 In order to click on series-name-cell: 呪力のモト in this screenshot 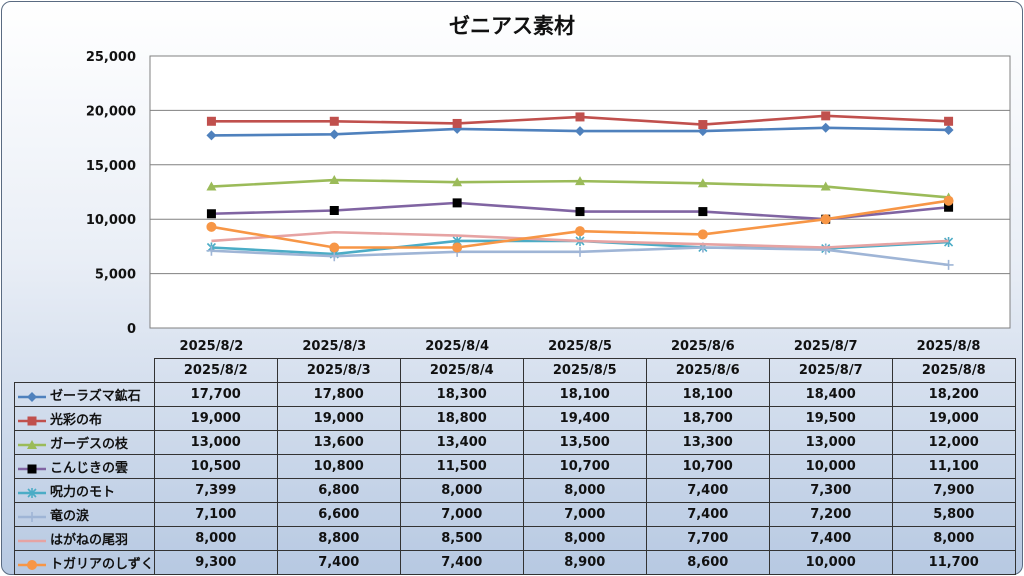, I will do `click(84, 490)`.